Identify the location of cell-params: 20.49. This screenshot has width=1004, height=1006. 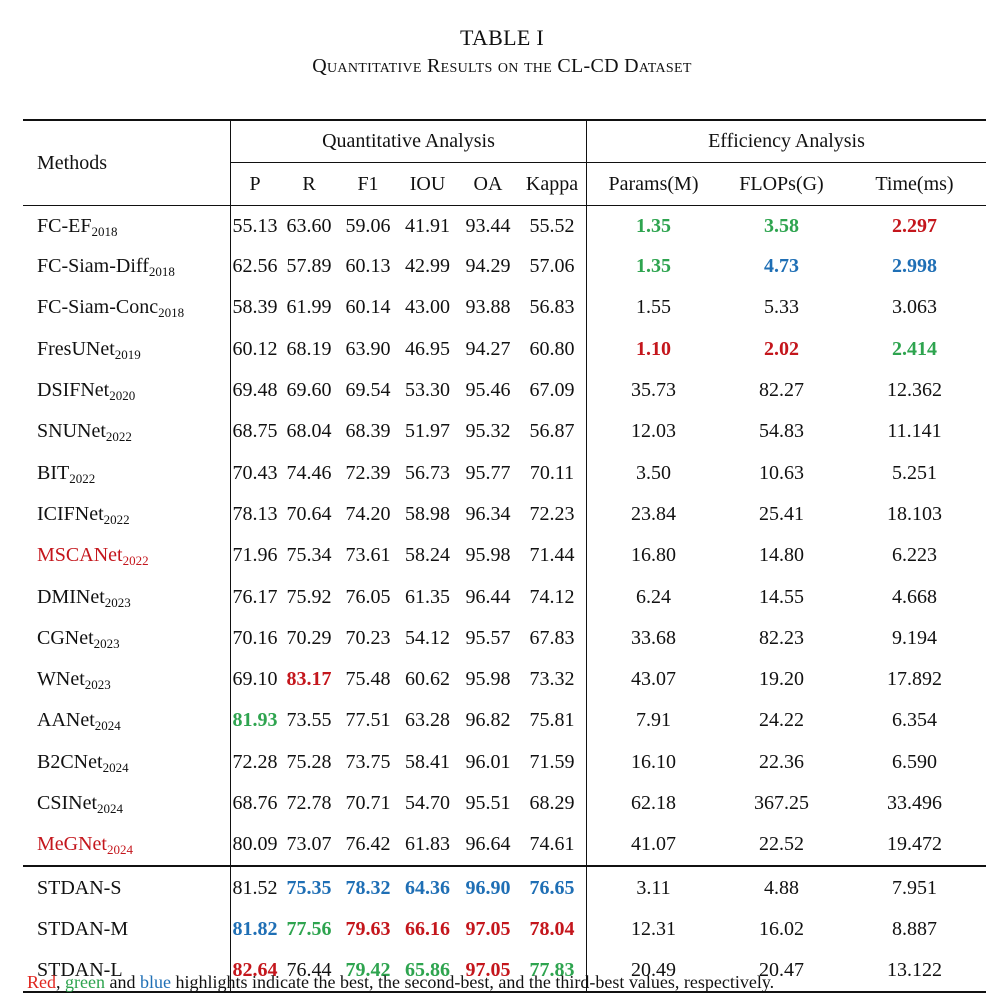
(653, 970).